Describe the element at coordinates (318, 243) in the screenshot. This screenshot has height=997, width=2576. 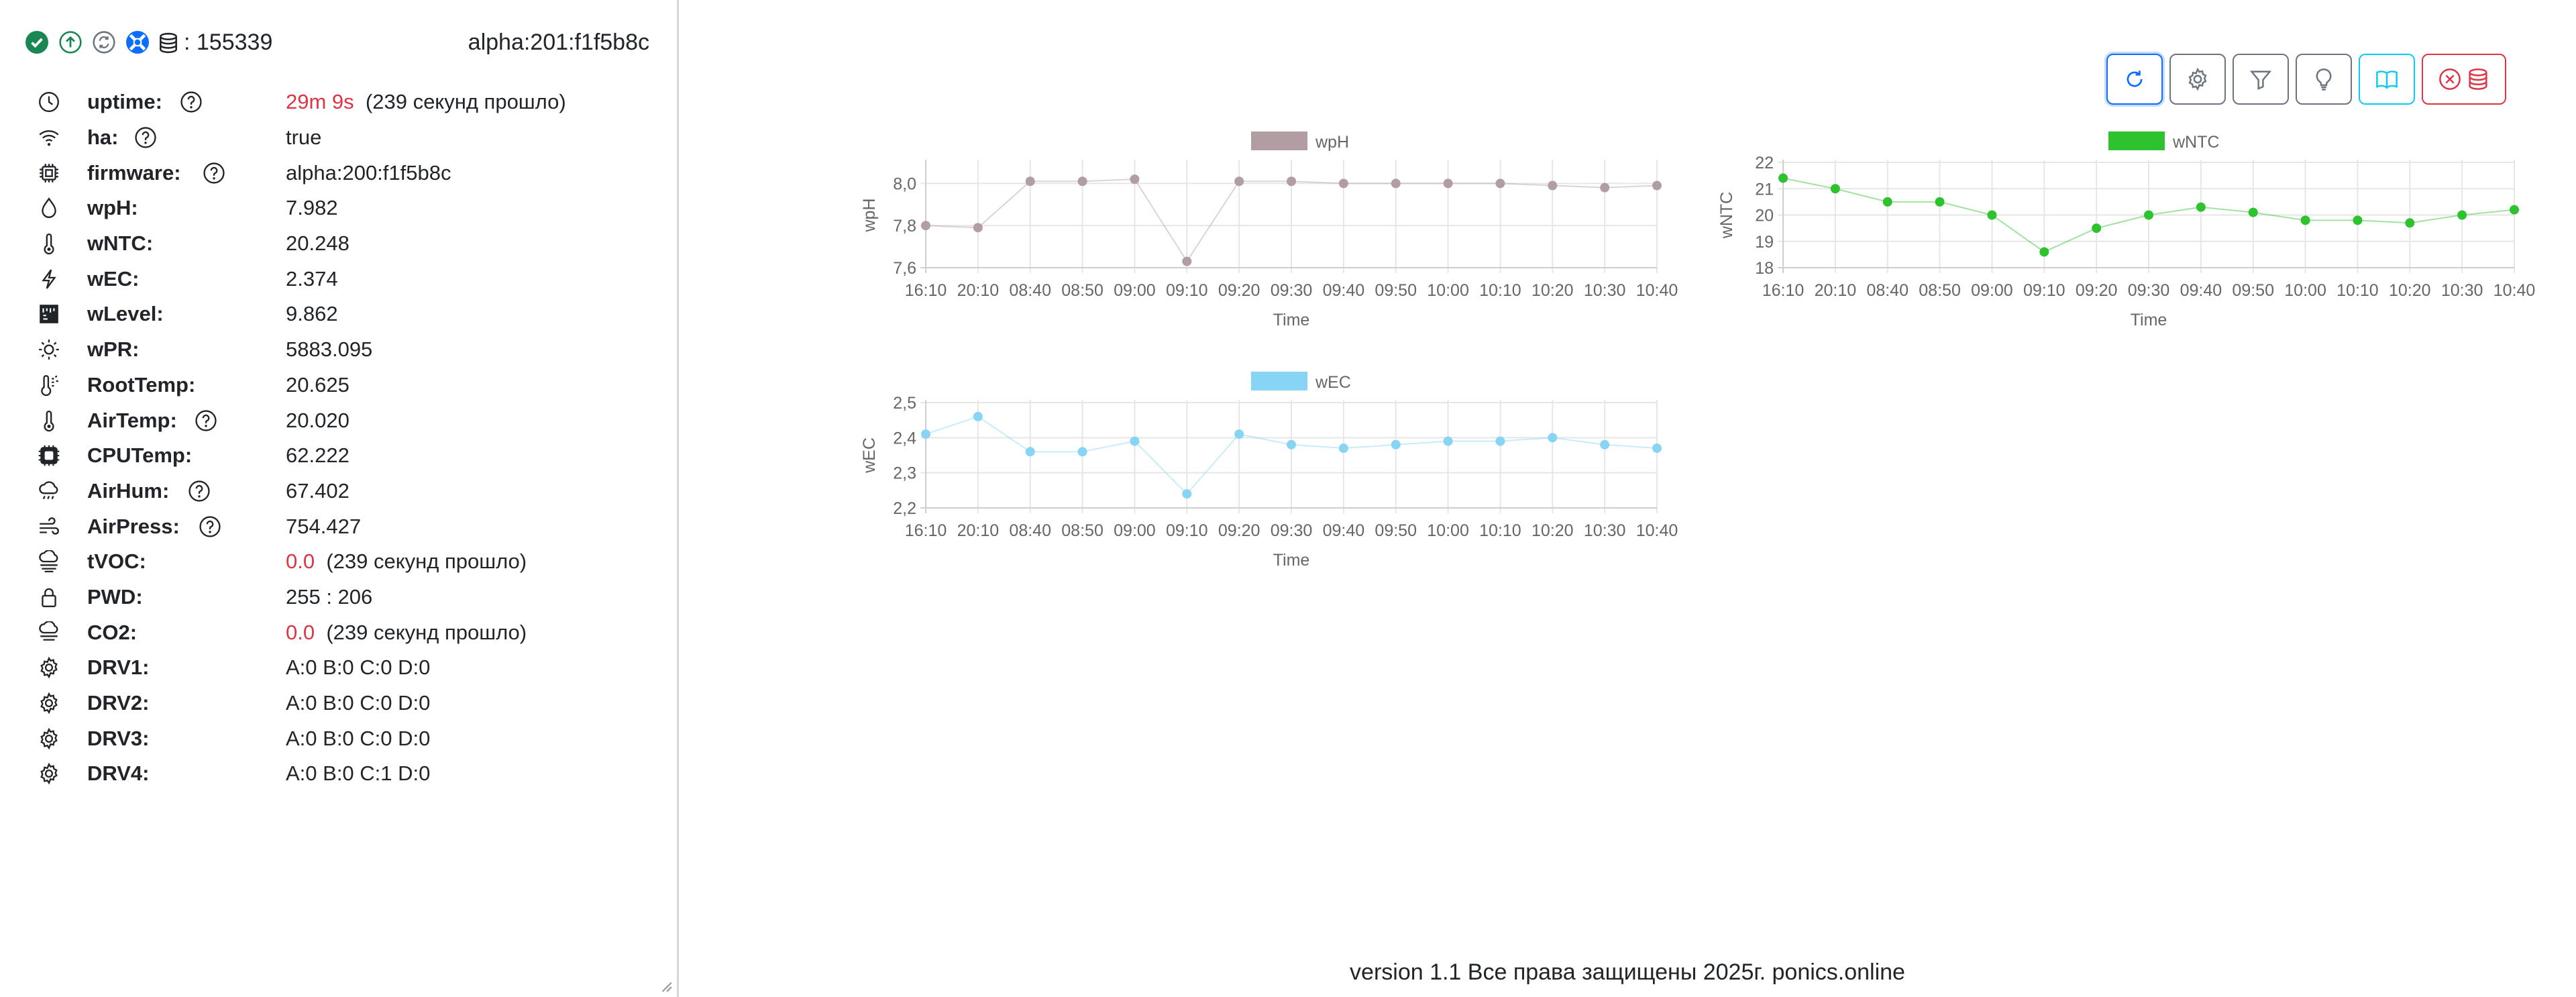
I see `metric-value: 20.248` at that location.